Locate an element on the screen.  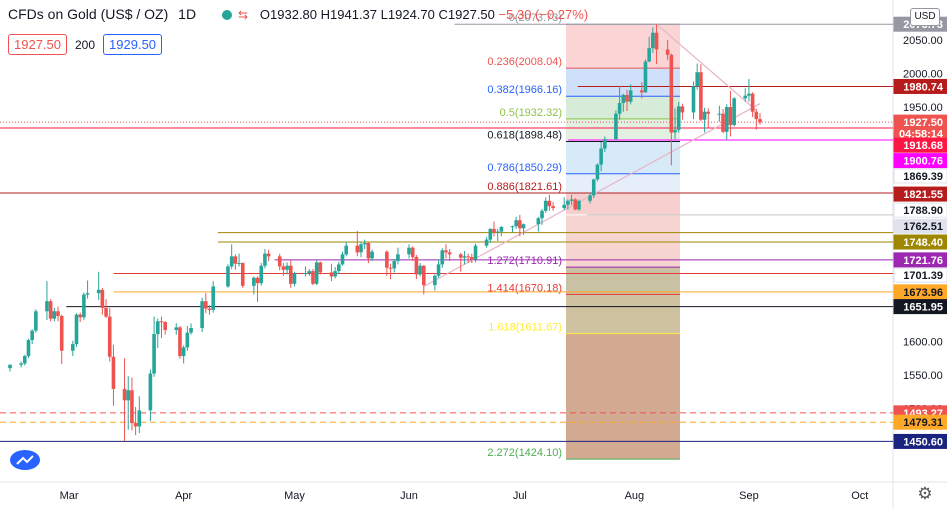
tradingview-logo is located at coordinates (25, 460).